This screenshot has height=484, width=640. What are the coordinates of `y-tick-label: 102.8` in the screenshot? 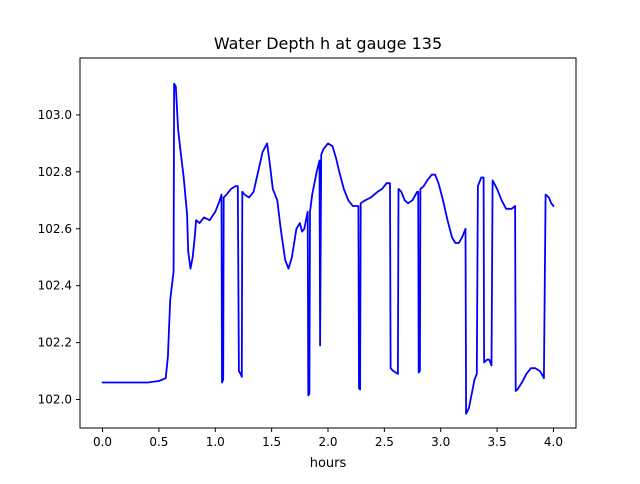 It's located at (55, 172).